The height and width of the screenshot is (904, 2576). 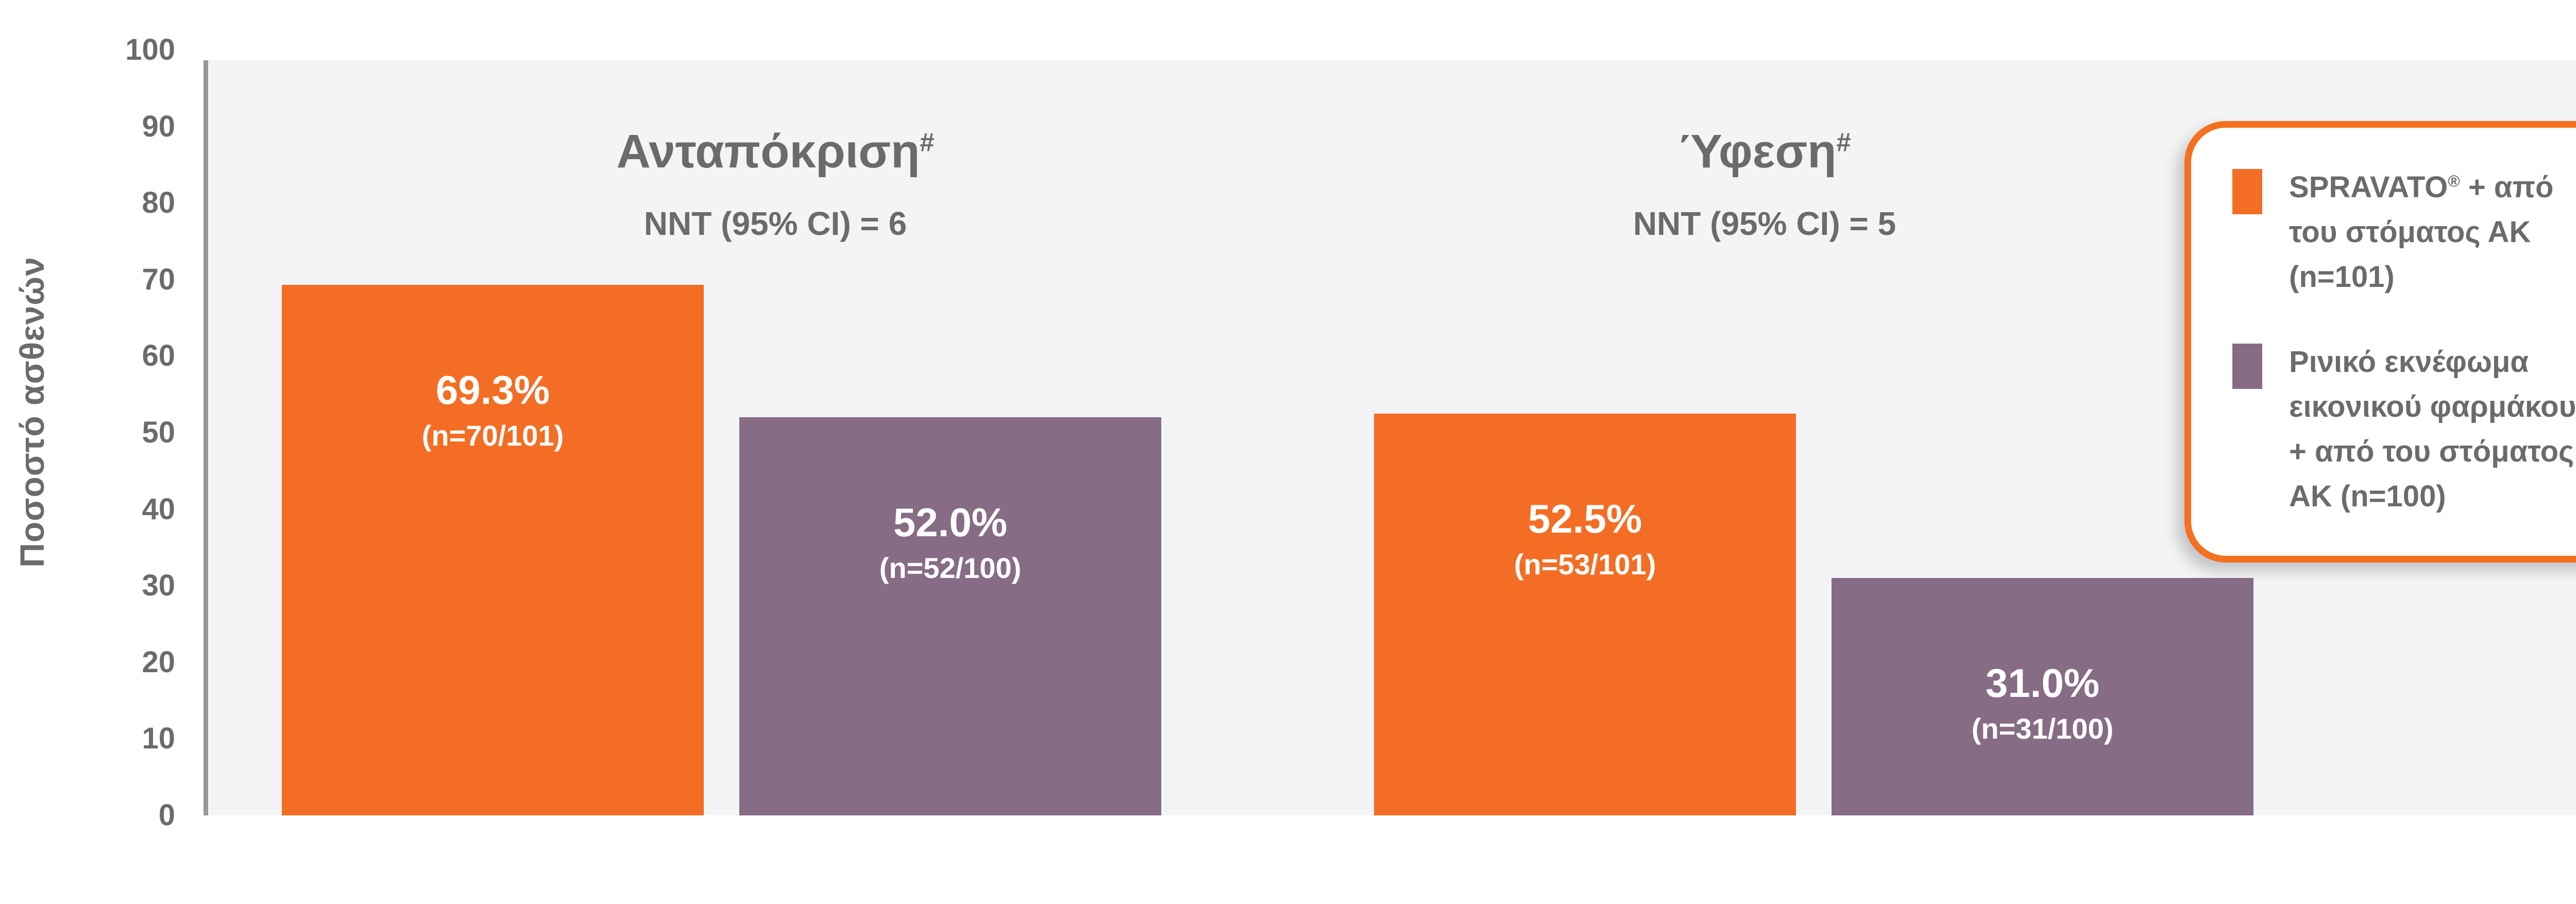 What do you see at coordinates (1585, 614) in the screenshot?
I see `bar: 52.5% (n=53/101)` at bounding box center [1585, 614].